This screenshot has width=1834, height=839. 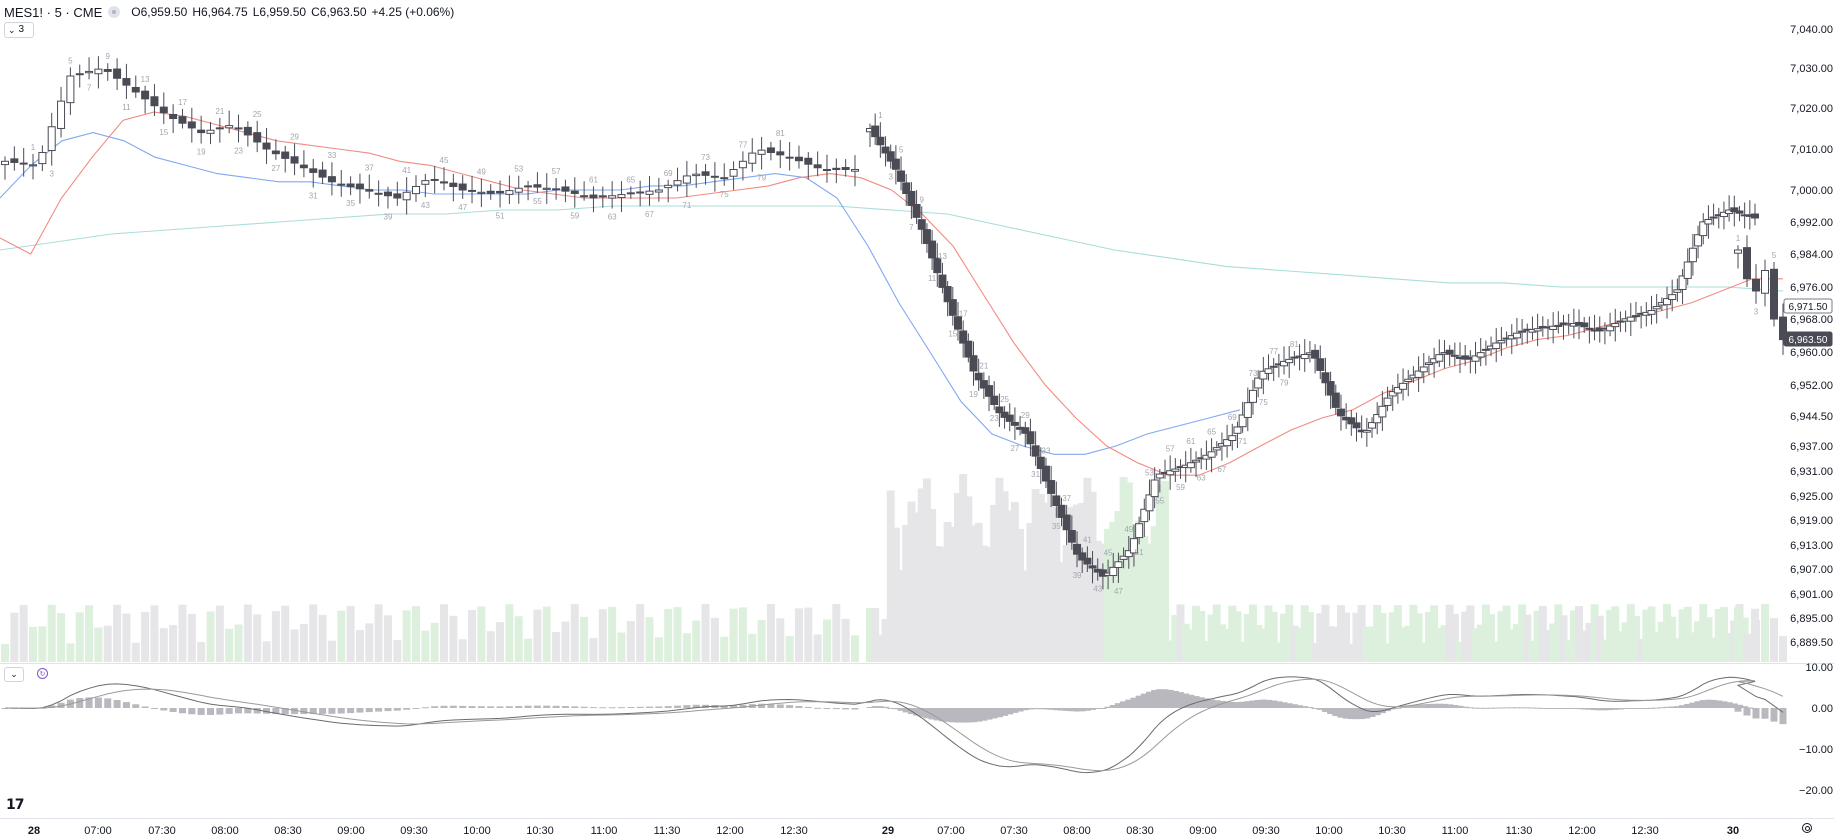 I want to click on gear-icon, so click(x=1807, y=828).